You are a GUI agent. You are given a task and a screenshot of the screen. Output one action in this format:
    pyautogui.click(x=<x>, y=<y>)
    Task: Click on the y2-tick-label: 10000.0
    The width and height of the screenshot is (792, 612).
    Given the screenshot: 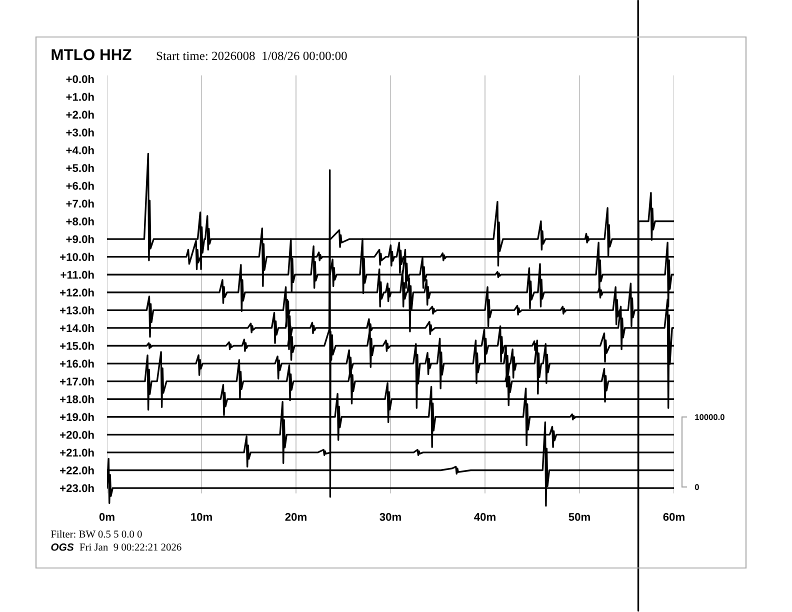 What is the action you would take?
    pyautogui.click(x=709, y=417)
    